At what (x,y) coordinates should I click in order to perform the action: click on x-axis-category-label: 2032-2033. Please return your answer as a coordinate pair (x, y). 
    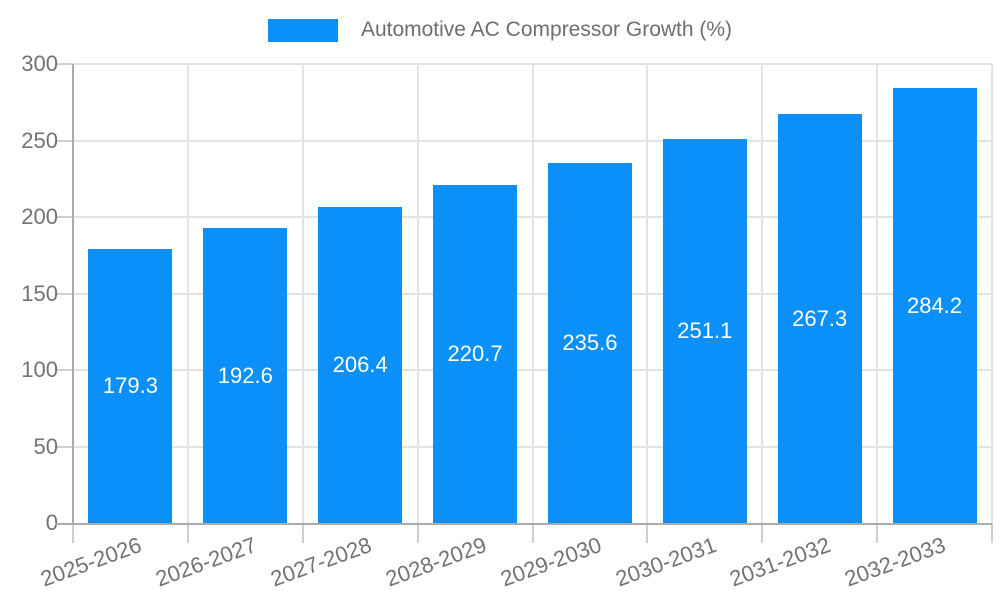
    Looking at the image, I should click on (895, 562).